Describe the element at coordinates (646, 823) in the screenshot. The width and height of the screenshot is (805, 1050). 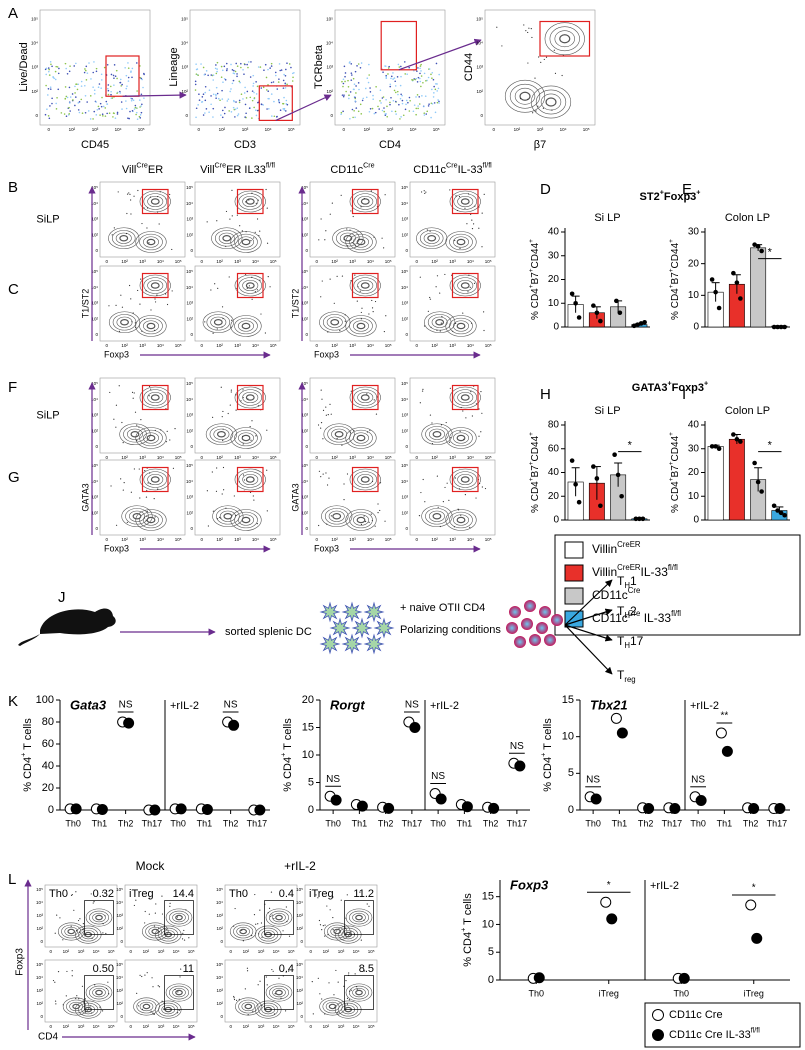
I see `x-tick-label: Th2` at that location.